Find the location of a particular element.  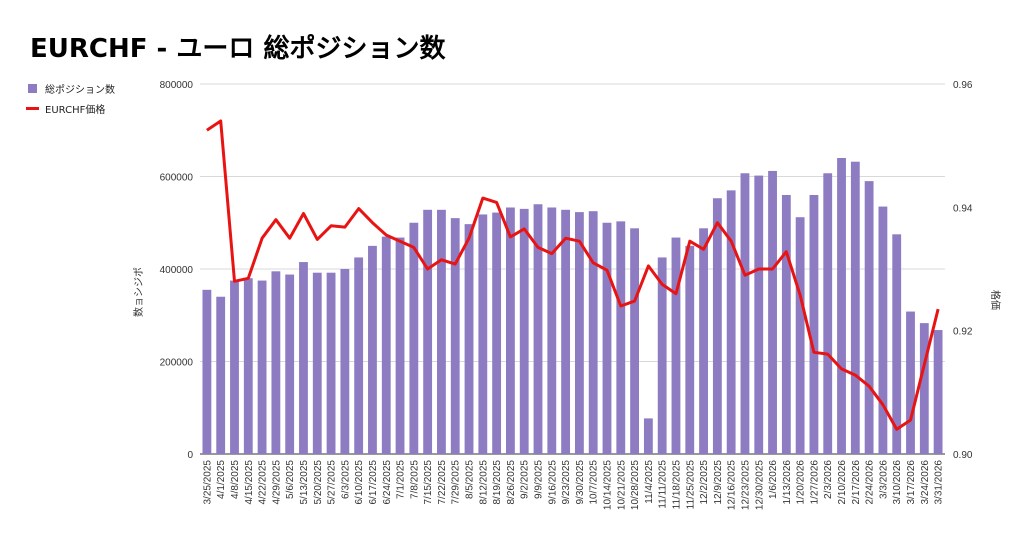

x-tick-label: 6/3/2025 is located at coordinates (345, 479).